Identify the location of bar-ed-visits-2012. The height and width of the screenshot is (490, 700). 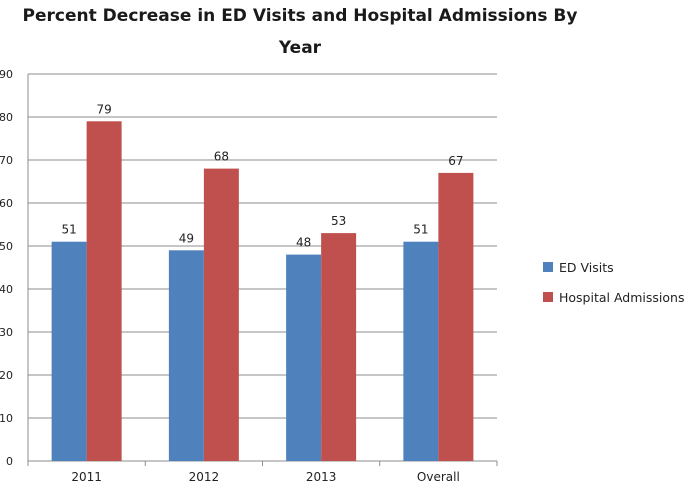
(186, 355).